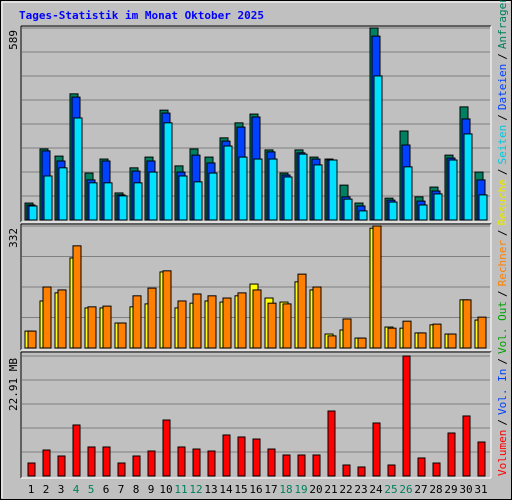  What do you see at coordinates (195, 489) in the screenshot?
I see `x-tick-label: 12` at bounding box center [195, 489].